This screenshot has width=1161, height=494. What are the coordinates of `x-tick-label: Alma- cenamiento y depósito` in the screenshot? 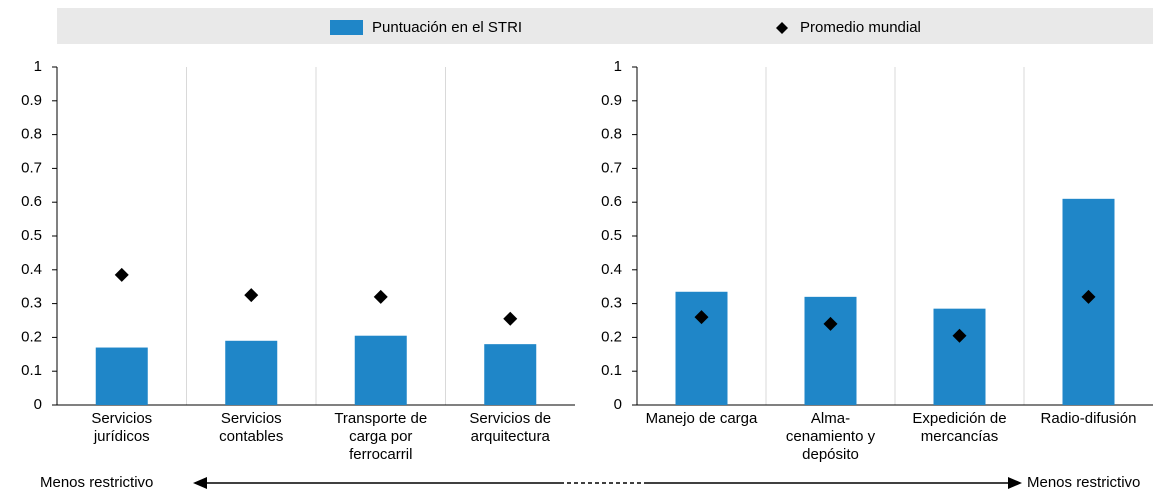 It's located at (830, 436).